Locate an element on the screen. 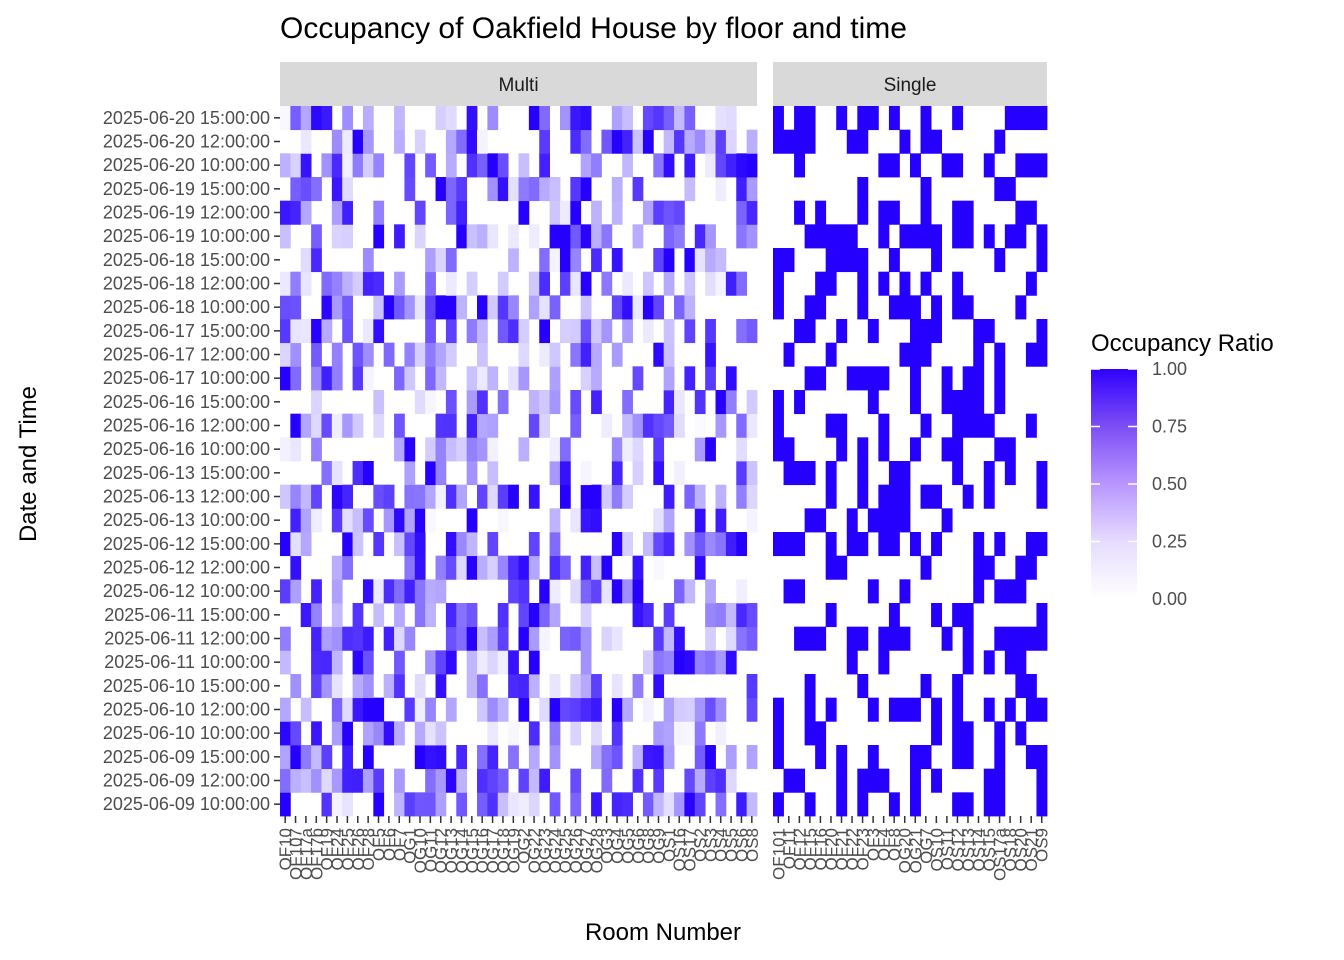 The width and height of the screenshot is (1344, 960). x-tick-label: OF17b is located at coordinates (316, 854).